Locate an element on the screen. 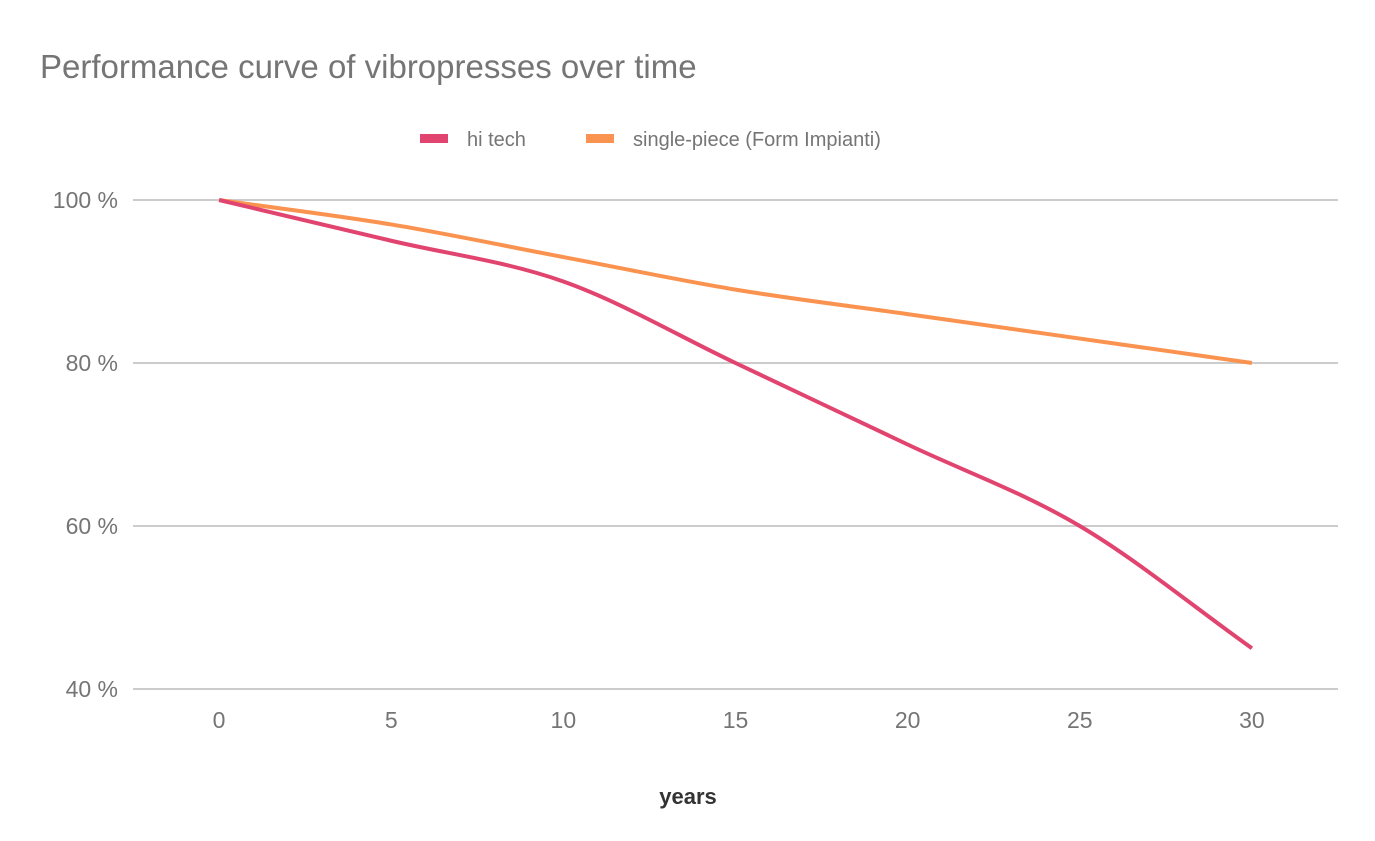 Image resolution: width=1375 pixels, height=841 pixels. x-axis-title: years is located at coordinates (688, 796).